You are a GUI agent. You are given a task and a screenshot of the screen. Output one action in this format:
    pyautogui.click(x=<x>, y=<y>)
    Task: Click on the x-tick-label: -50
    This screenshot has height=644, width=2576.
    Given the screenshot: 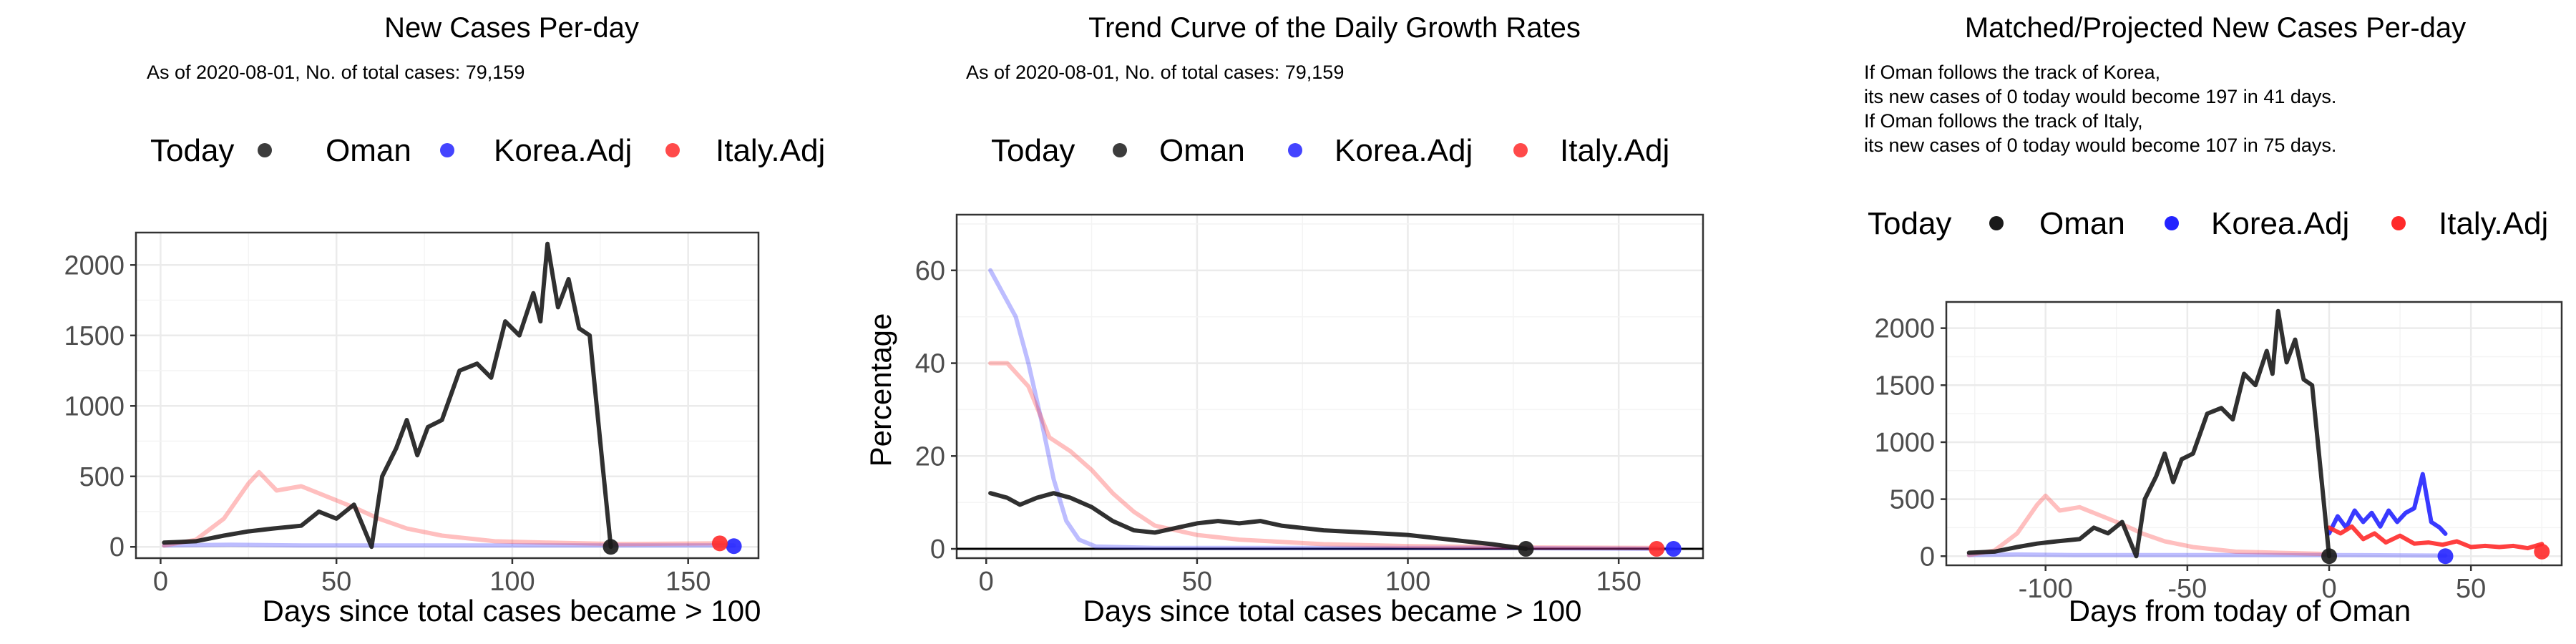 What is the action you would take?
    pyautogui.click(x=2187, y=589)
    